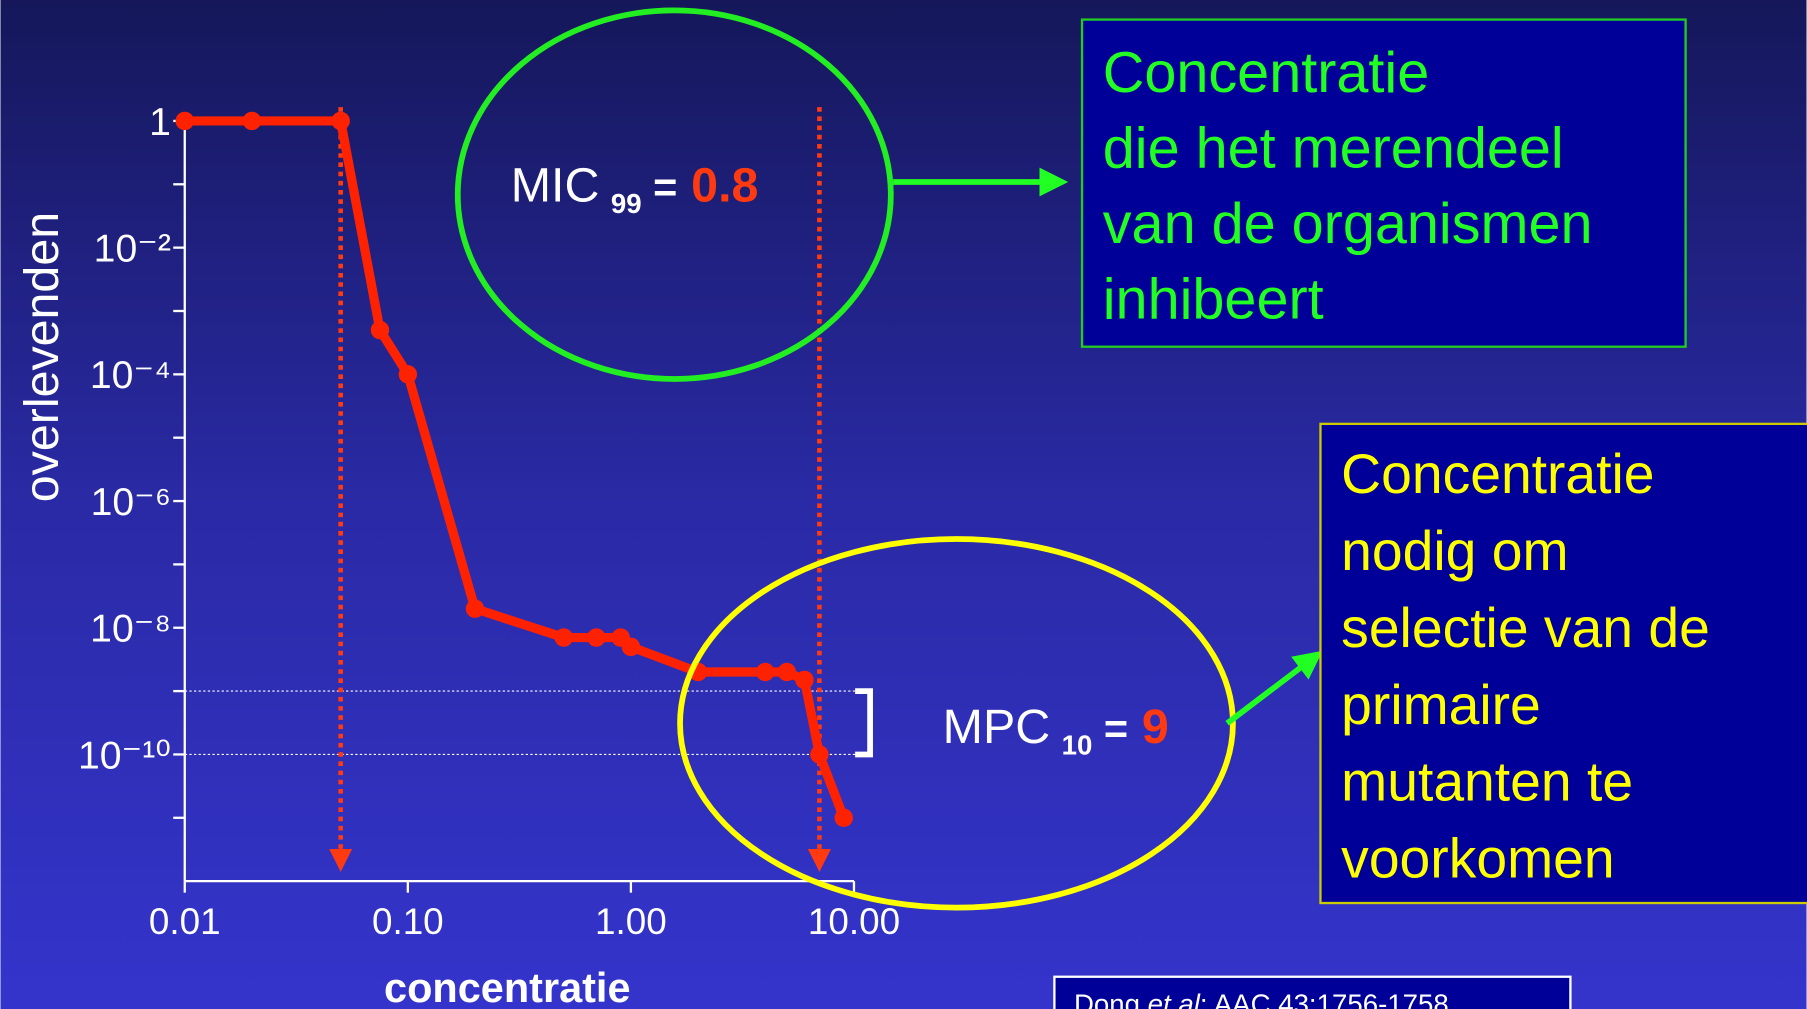 This screenshot has width=1807, height=1009. I want to click on mic-label: MIC 99 = 0.8, so click(635, 189).